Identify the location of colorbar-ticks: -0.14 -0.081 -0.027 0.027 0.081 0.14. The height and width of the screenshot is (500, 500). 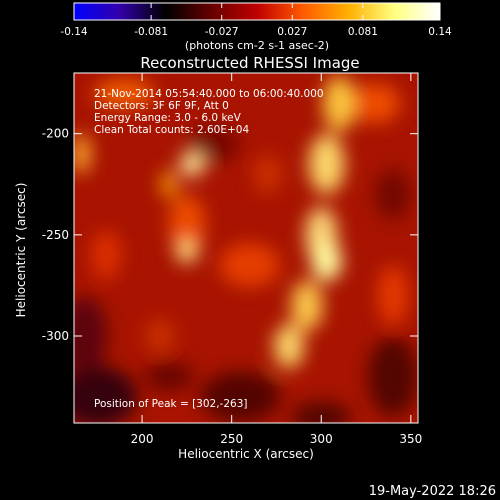
(256, 20).